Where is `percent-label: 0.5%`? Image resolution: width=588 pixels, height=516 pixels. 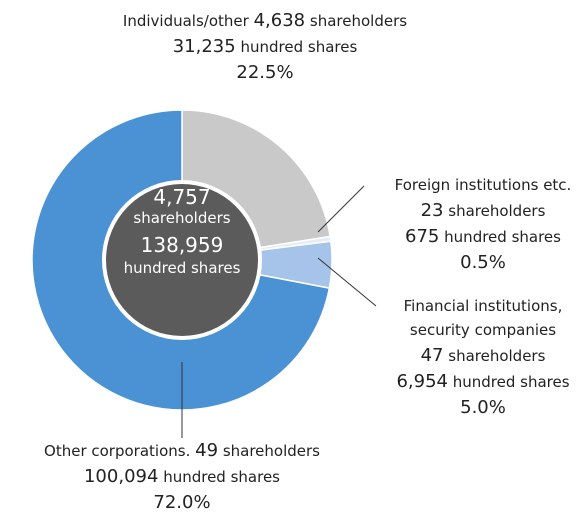 percent-label: 0.5% is located at coordinates (483, 262).